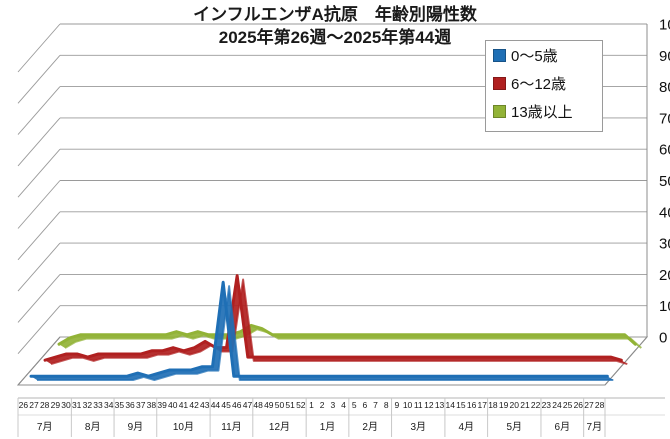 This screenshot has width=670, height=439. Describe the element at coordinates (370, 427) in the screenshot. I see `x-axis-month-label: 2月` at that location.